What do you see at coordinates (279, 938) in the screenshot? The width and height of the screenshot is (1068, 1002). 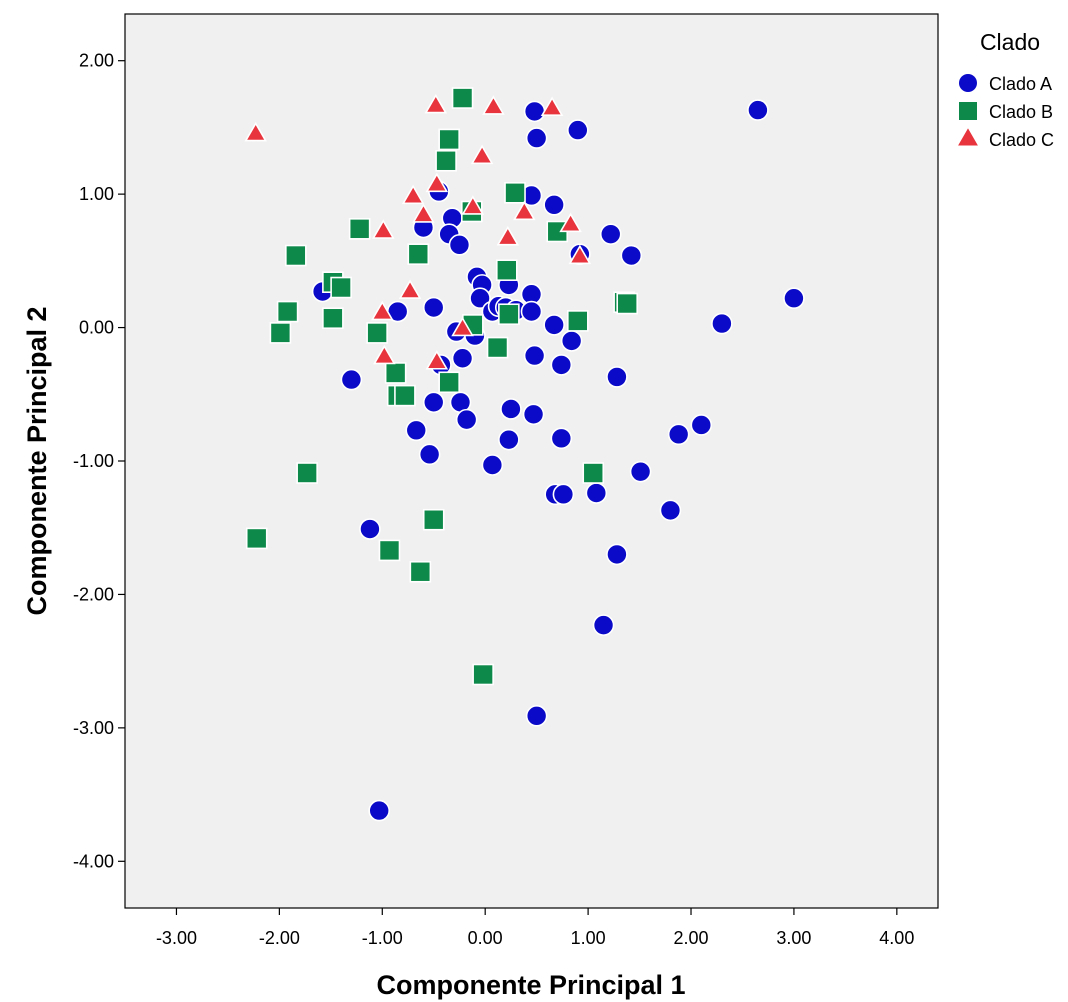 I see `x-tick-label: -2.00` at bounding box center [279, 938].